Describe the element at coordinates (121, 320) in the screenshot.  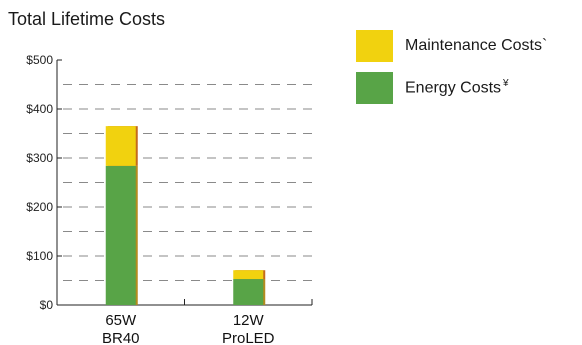
I see `x-tick-label: 65W` at that location.